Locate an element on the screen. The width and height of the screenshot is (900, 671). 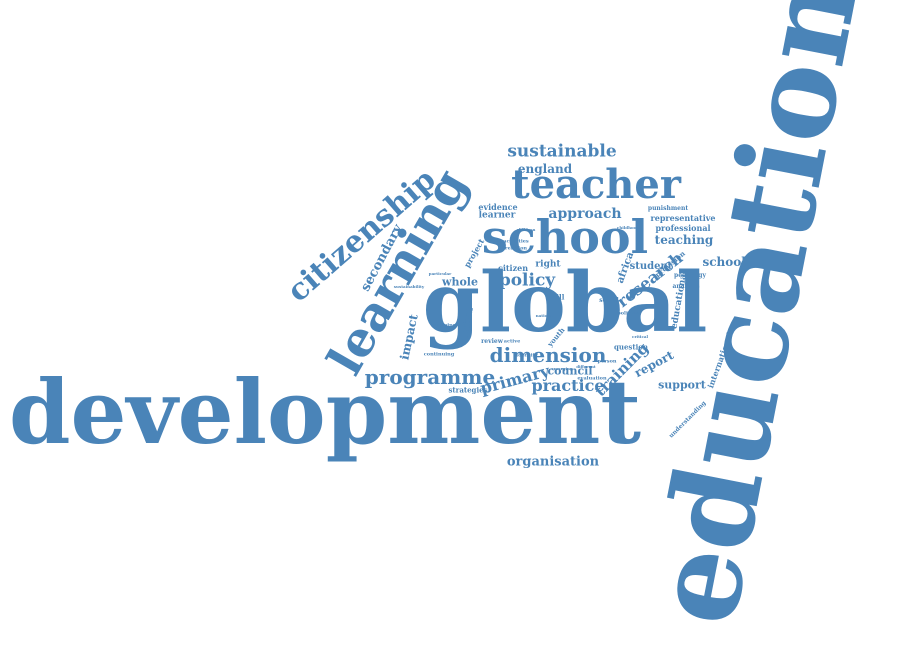
word-council: council is located at coordinates (570, 371).